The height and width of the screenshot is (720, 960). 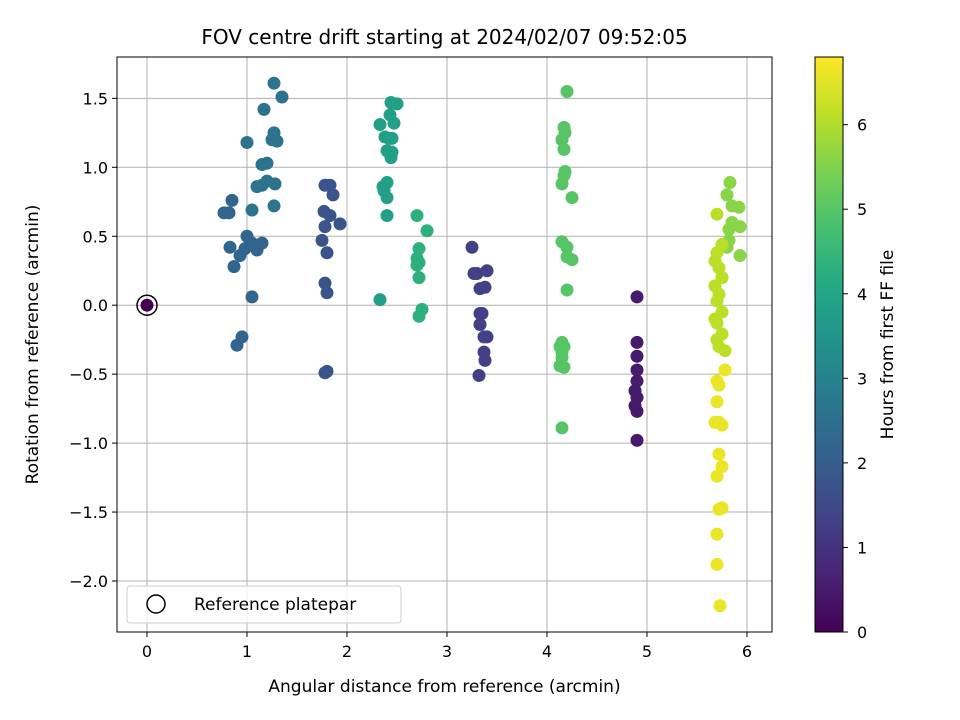 What do you see at coordinates (95, 98) in the screenshot?
I see `y-tick-label: 1.5` at bounding box center [95, 98].